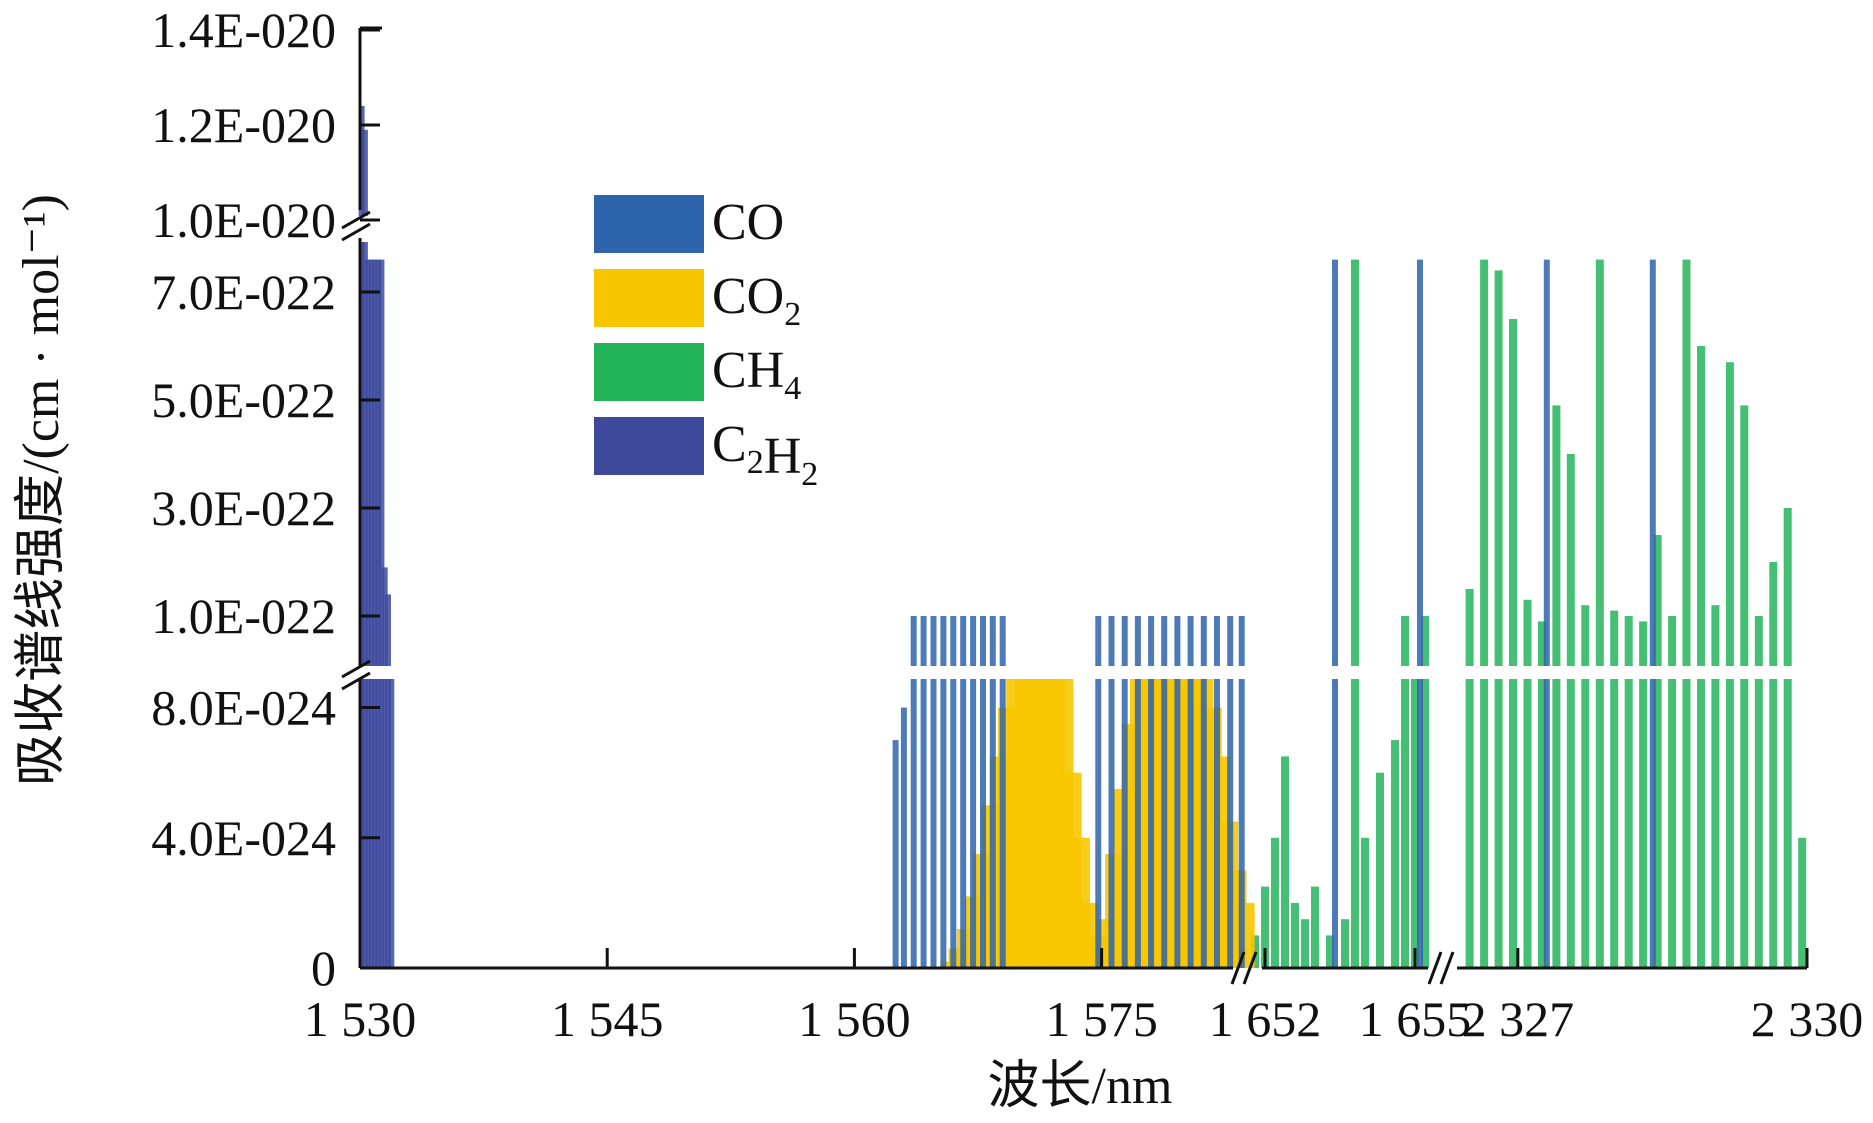 The image size is (1873, 1123). I want to click on y-break-mark-1-a, so click(356, 669).